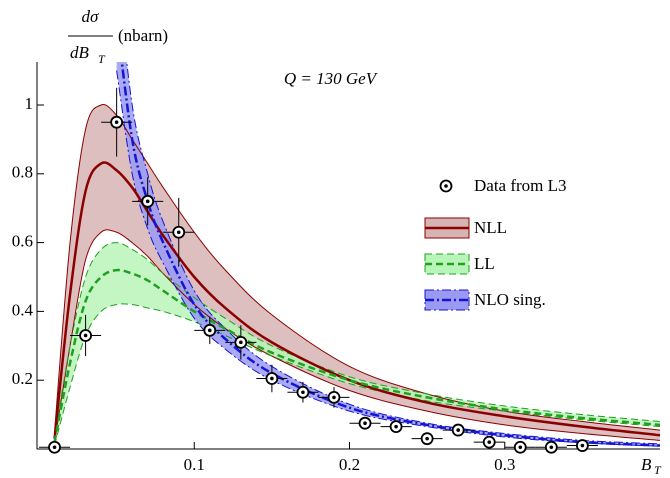 The image size is (670, 478). Describe the element at coordinates (520, 185) in the screenshot. I see `legend-label: Data from L3` at that location.